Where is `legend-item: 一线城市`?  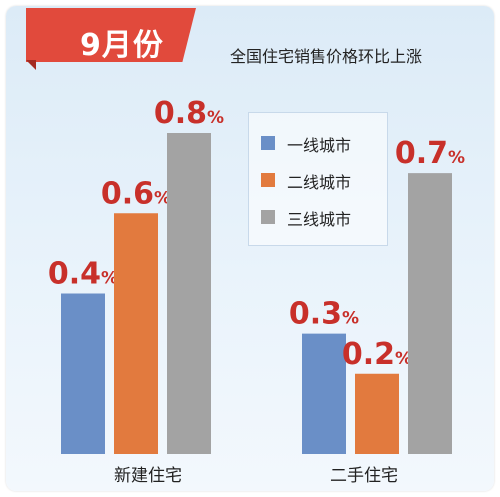 legend-item: 一线城市 is located at coordinates (318, 143).